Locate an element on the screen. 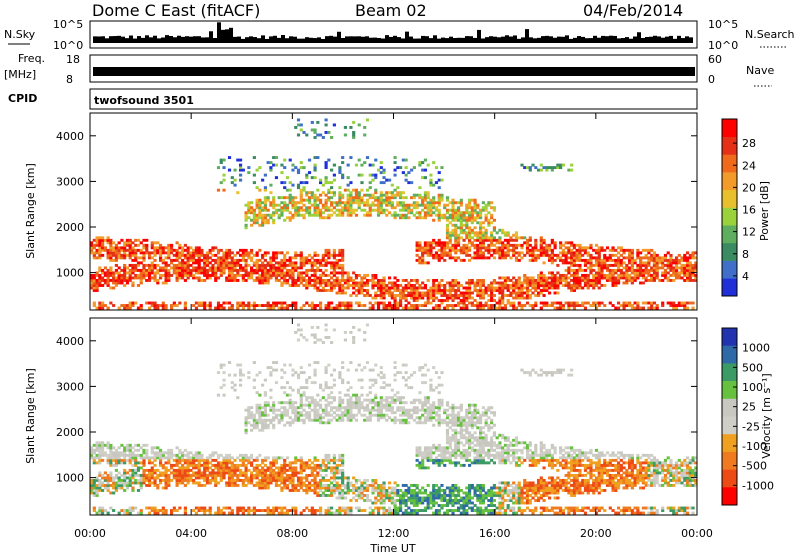  noise-bar is located at coordinates (231, 35).